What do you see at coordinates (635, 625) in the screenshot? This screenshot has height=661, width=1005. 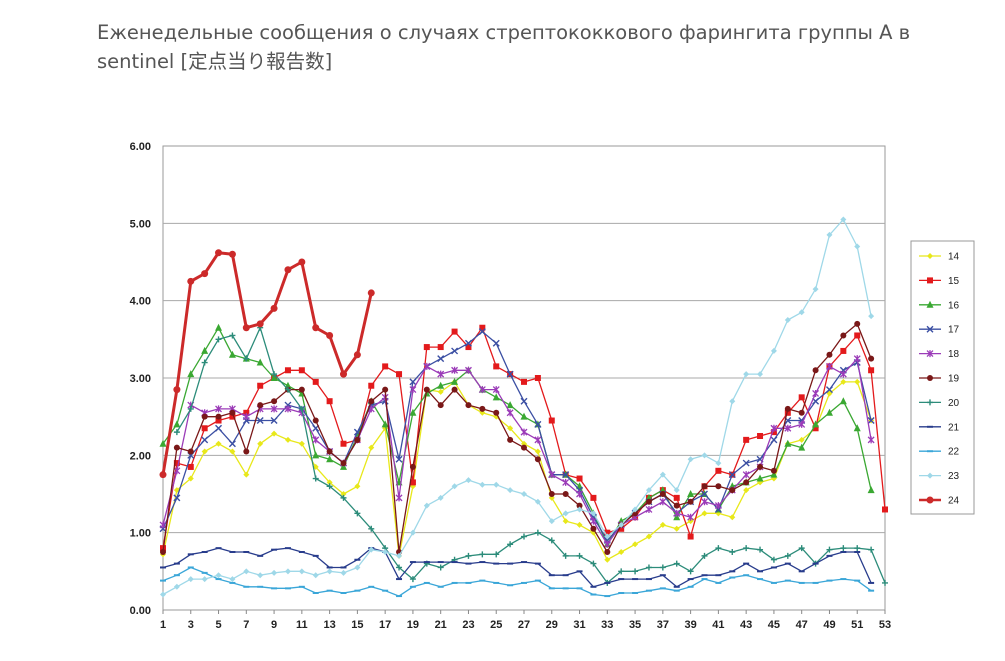 I see `x-tick-label: 35` at bounding box center [635, 625].